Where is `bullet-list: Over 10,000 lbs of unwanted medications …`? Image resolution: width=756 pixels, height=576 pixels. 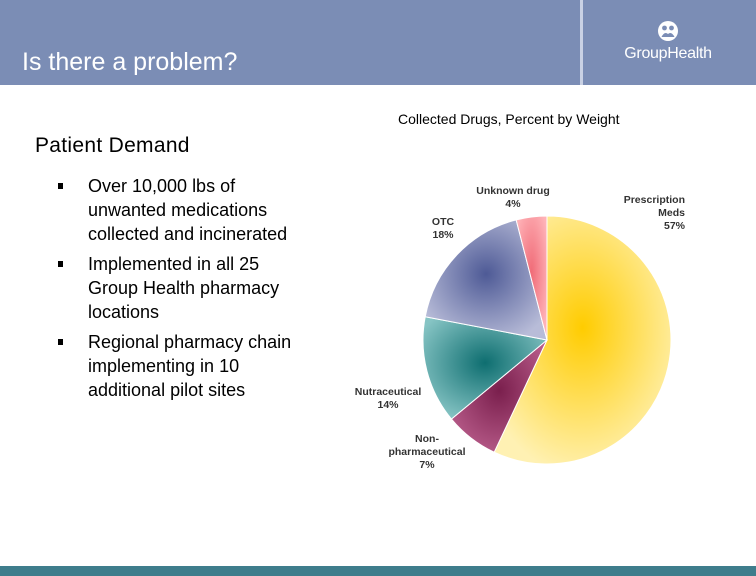 bullet-list: Over 10,000 lbs of unwanted medications … is located at coordinates (182, 291).